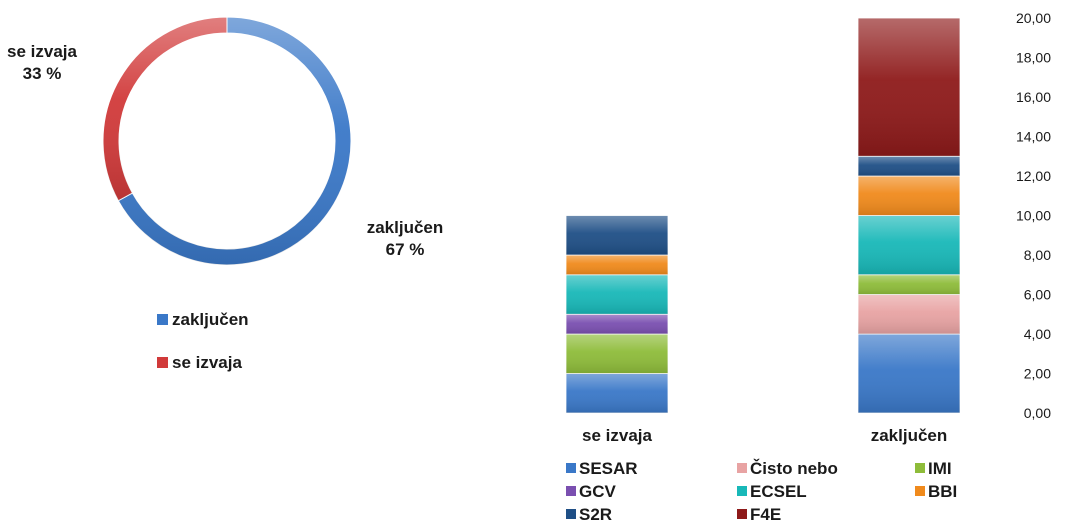 The height and width of the screenshot is (522, 1067). I want to click on legend-label: S2R, so click(595, 513).